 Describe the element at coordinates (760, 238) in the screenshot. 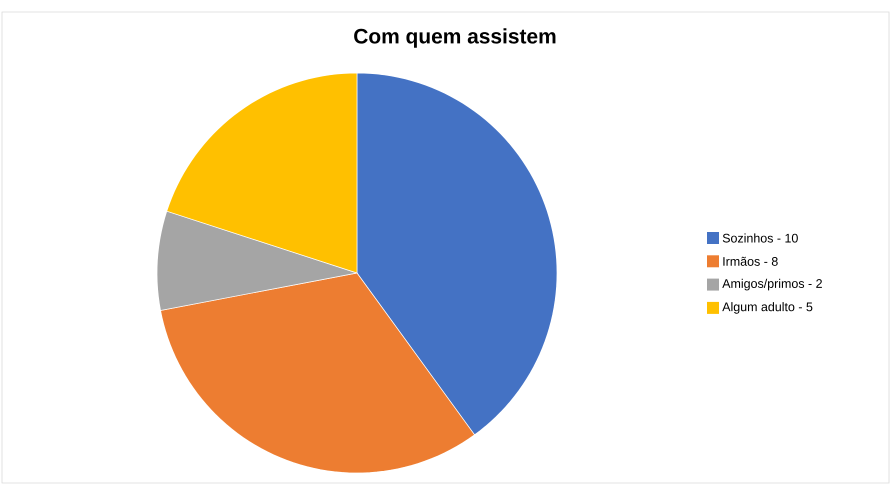

I see `legend-label: Sozinhos - 10` at that location.